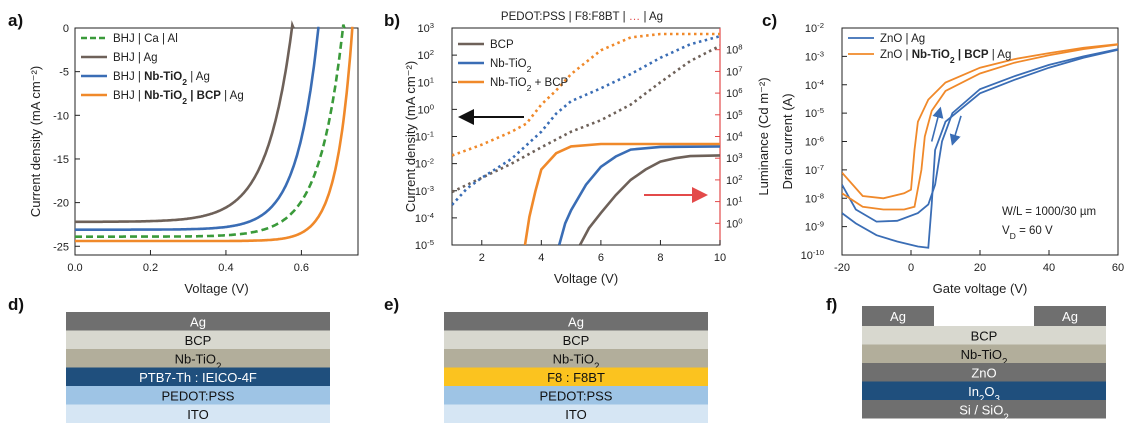  I want to click on stack-d-layer-label: PTB7-Th : IEICO-4F, so click(198, 377).